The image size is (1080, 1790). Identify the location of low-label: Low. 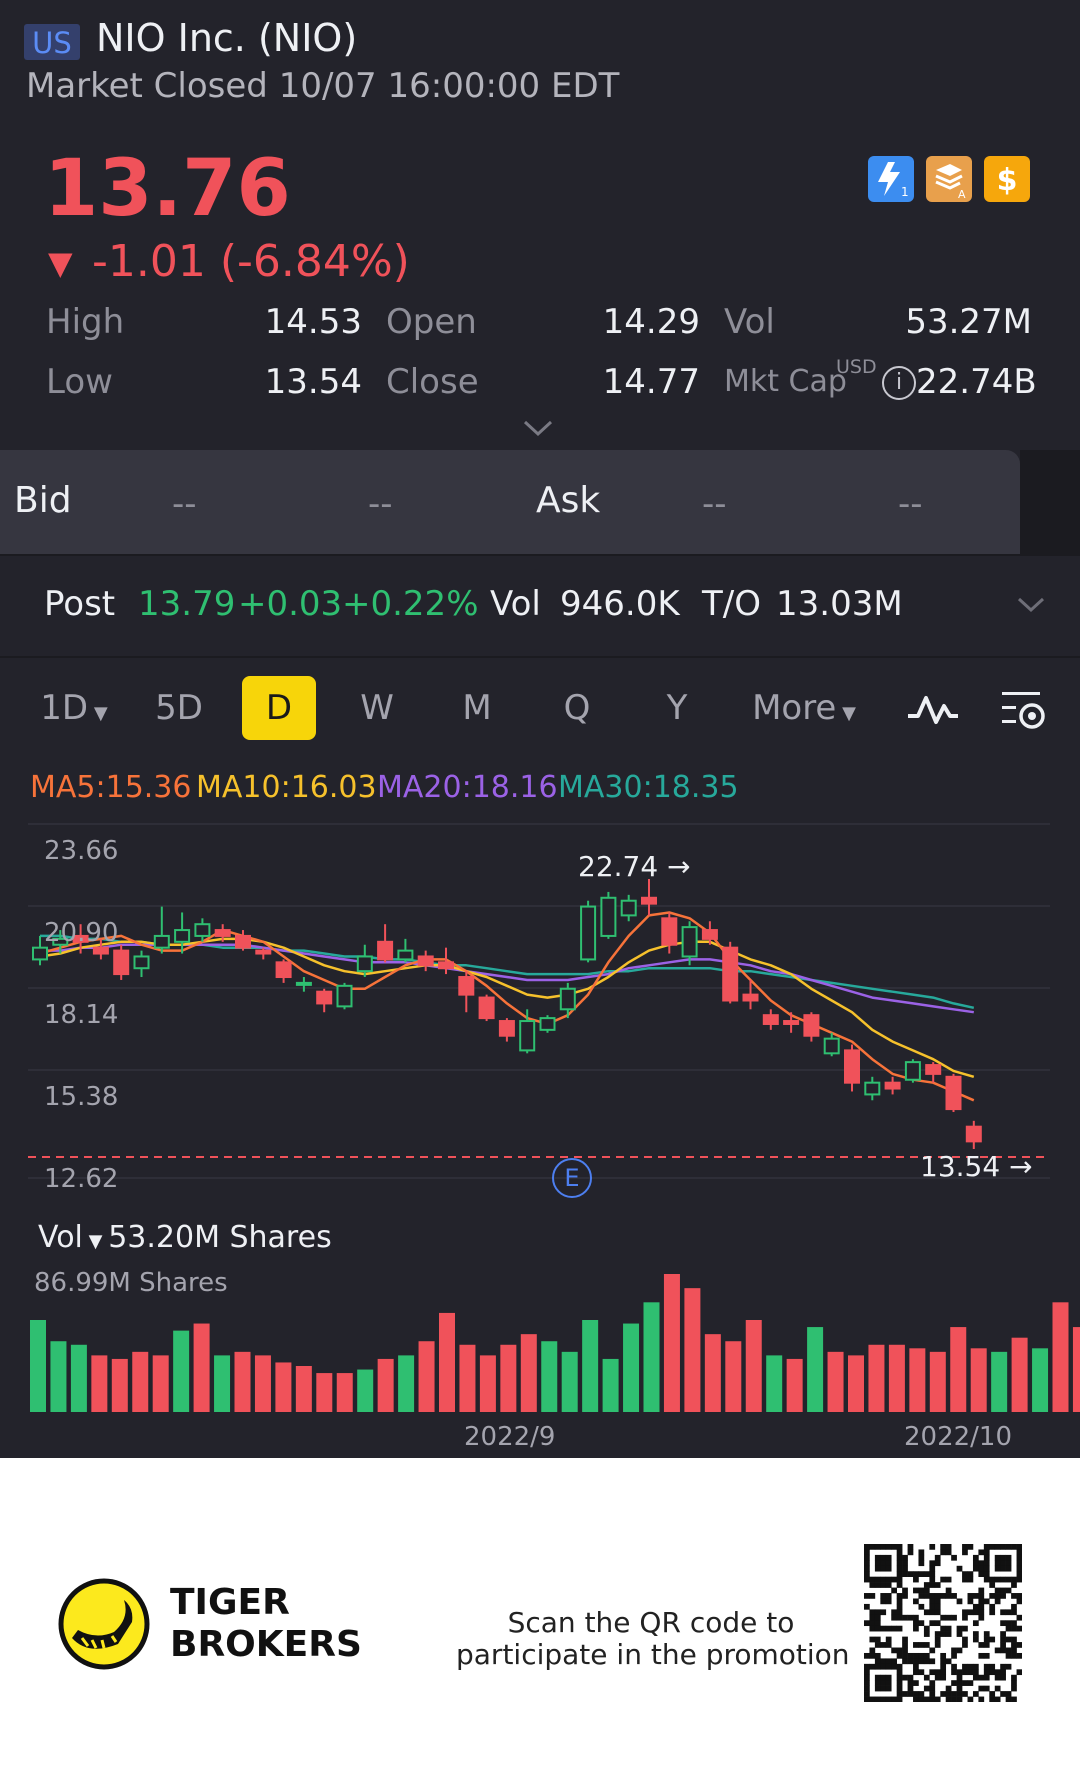
(79, 382).